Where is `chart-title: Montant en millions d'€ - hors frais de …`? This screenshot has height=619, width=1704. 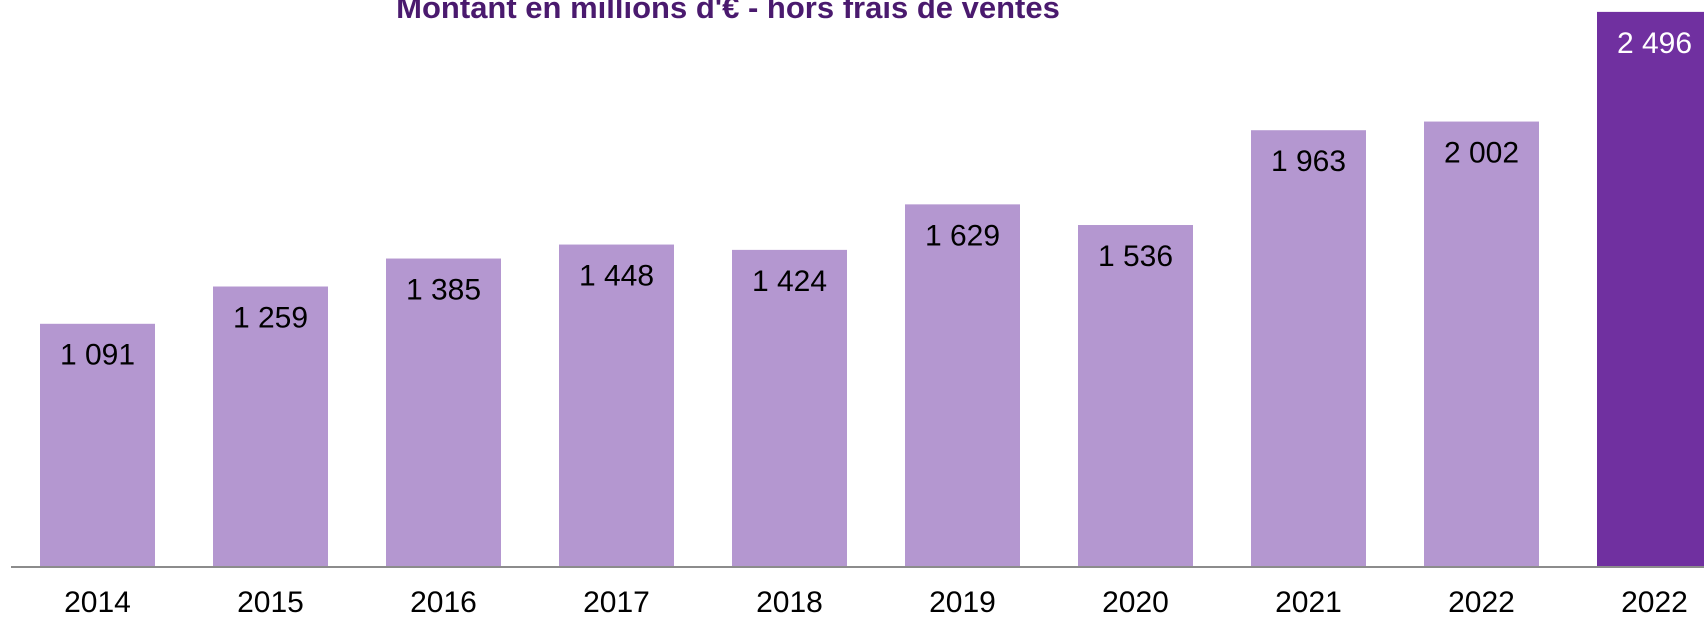
chart-title: Montant en millions d'€ - hors frais de … is located at coordinates (728, 12).